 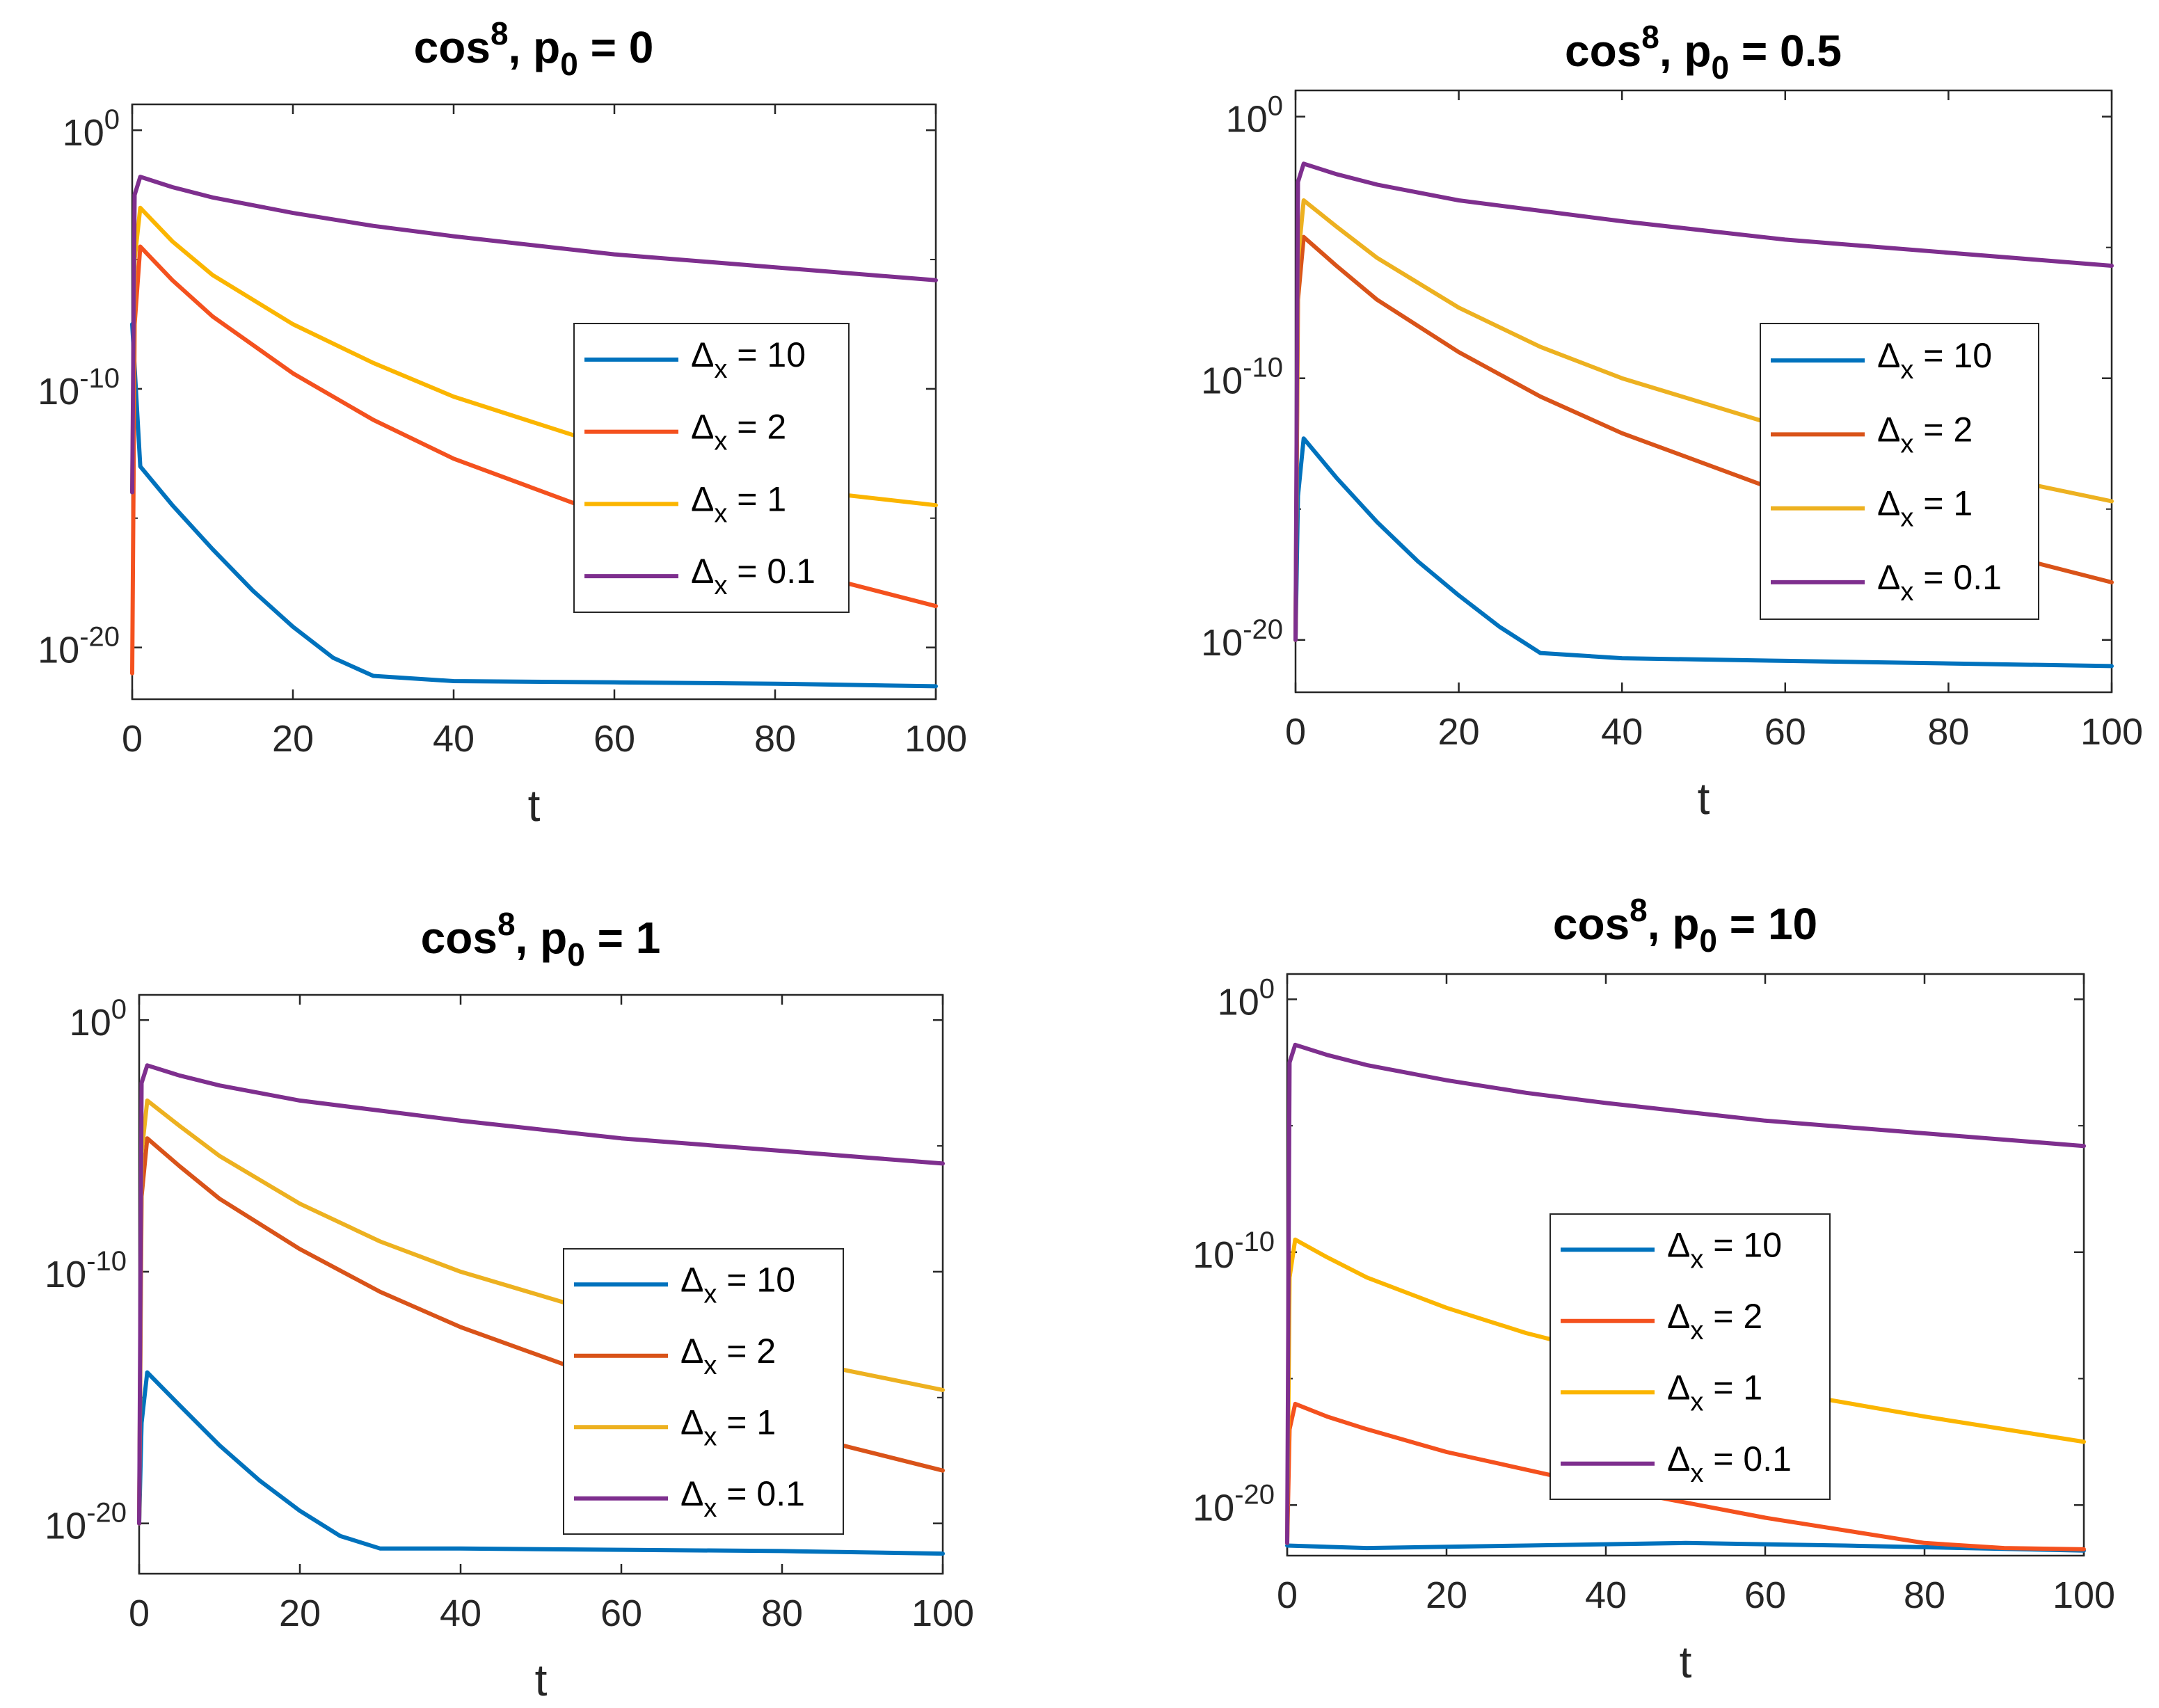 What do you see at coordinates (541, 939) in the screenshot?
I see `chart-title: cos8, p0 = 1` at bounding box center [541, 939].